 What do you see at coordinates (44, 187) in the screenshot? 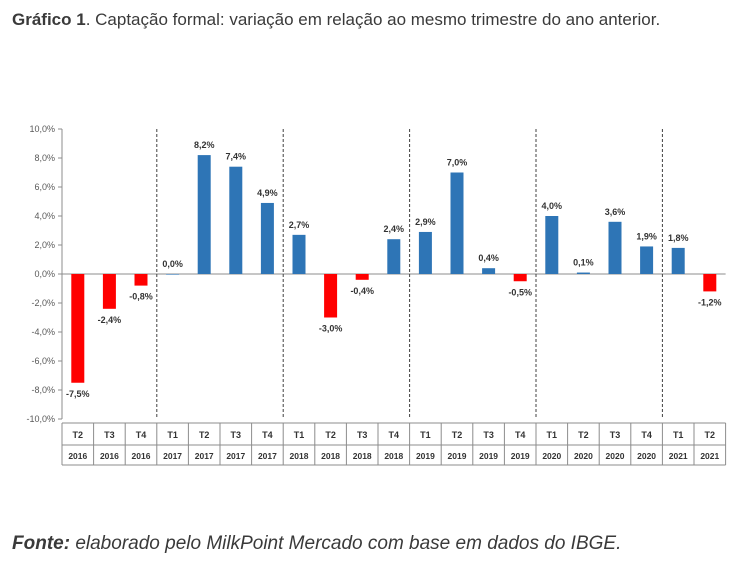
I see `y-tick-label: 6,0%` at bounding box center [44, 187].